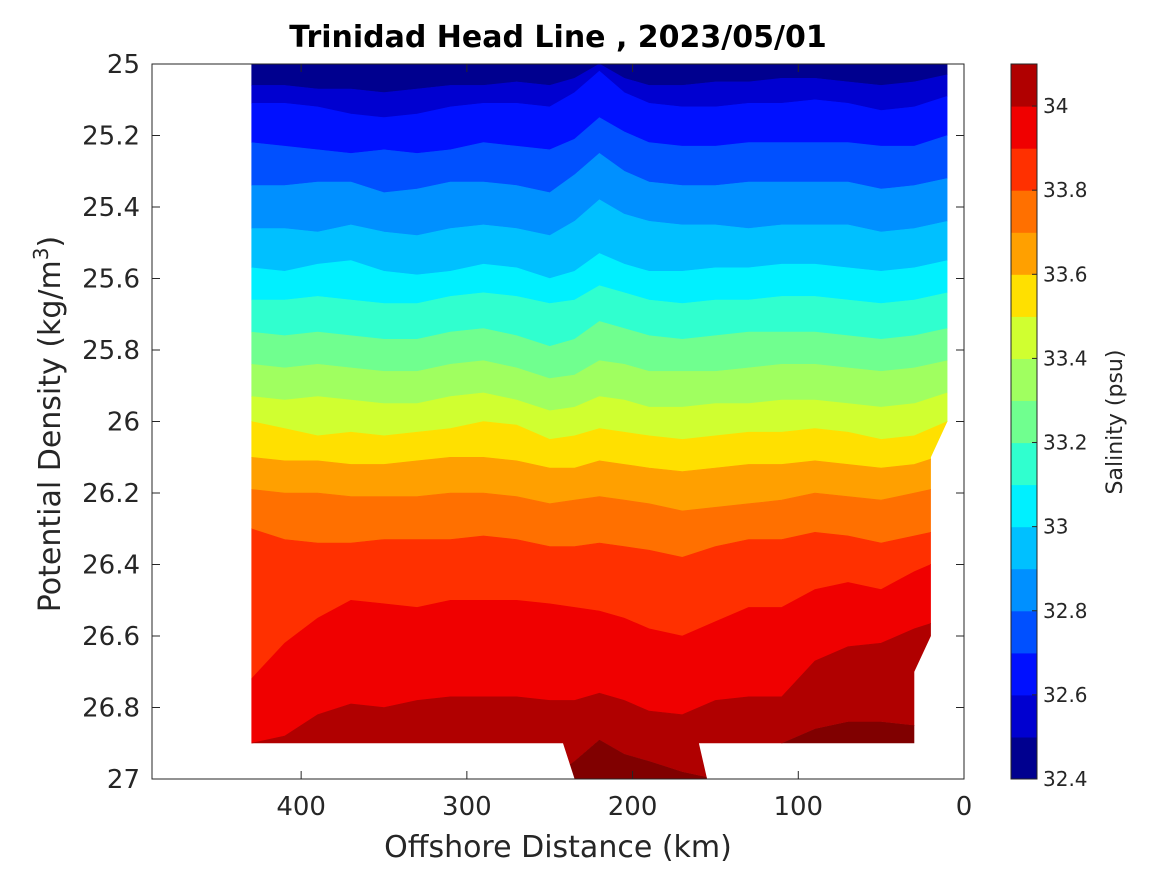 This screenshot has width=1167, height=875. I want to click on y-tick-label: 25.4, so click(111, 208).